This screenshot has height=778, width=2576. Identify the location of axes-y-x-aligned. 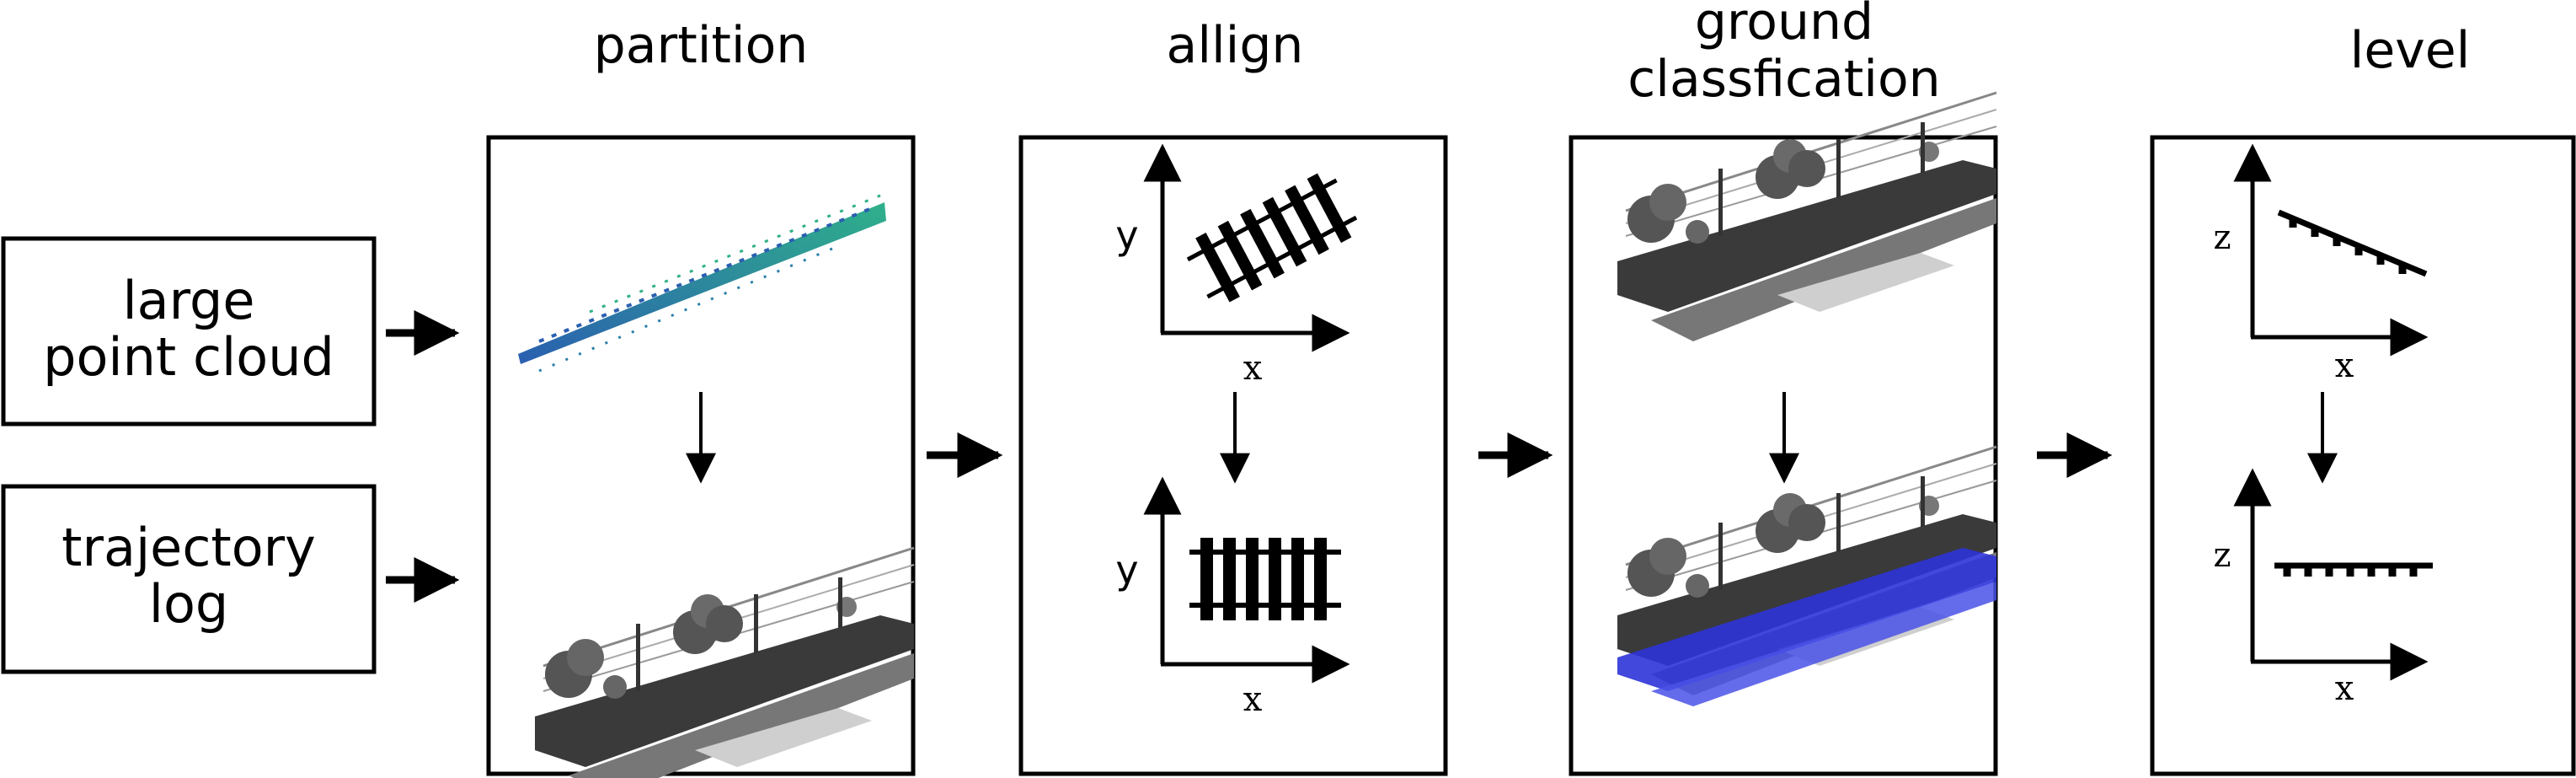
(1246, 580).